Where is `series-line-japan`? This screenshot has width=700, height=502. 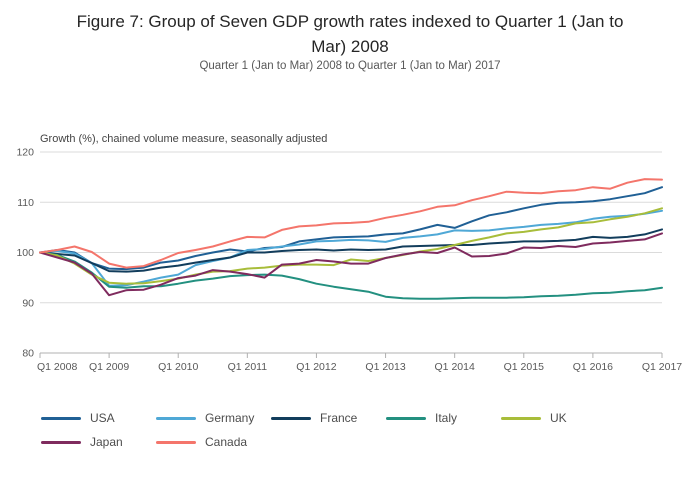
series-line-japan is located at coordinates (351, 264).